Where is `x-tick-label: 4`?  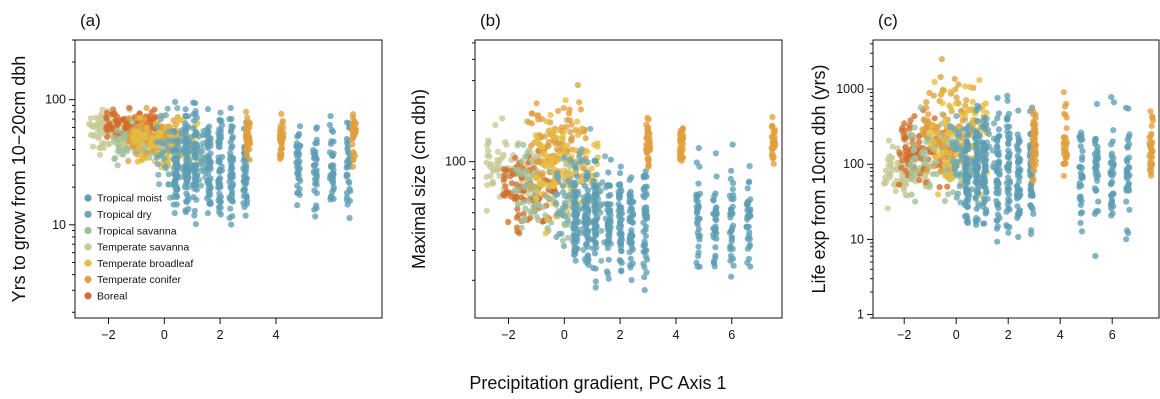 x-tick-label: 4 is located at coordinates (1060, 335).